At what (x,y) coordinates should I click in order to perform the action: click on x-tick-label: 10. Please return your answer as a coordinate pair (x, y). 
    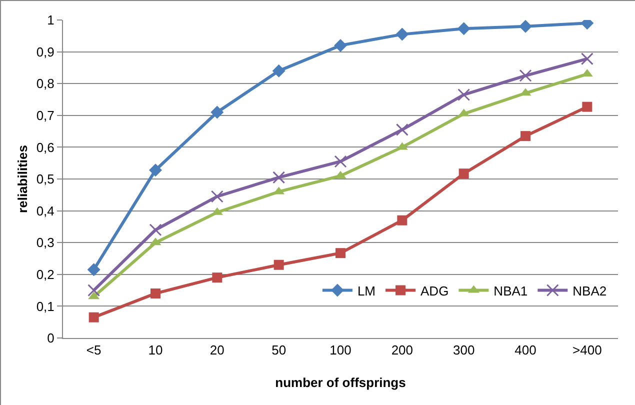
    Looking at the image, I should click on (155, 350).